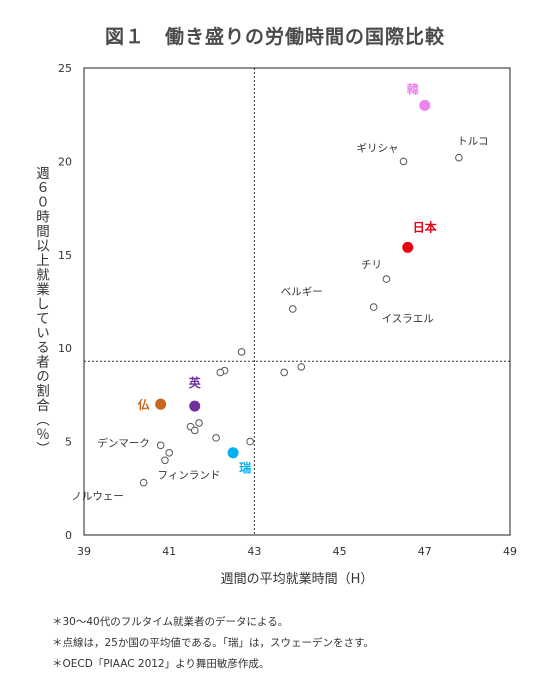 This screenshot has height=697, width=550. Describe the element at coordinates (41, 311) in the screenshot. I see `y-axis-label: 週６０時間以上就業している者の割合（％）` at that location.